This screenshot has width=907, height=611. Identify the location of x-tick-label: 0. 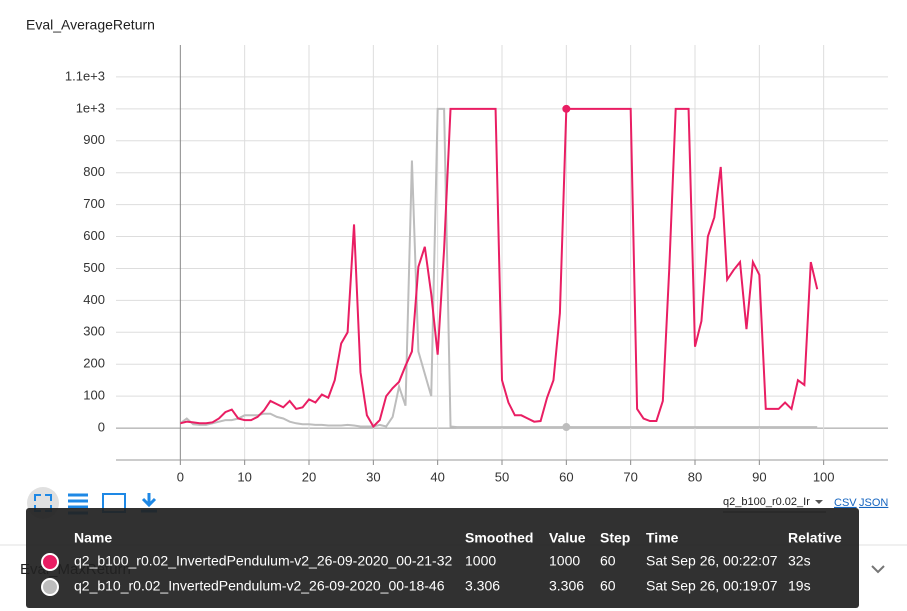
(180, 476).